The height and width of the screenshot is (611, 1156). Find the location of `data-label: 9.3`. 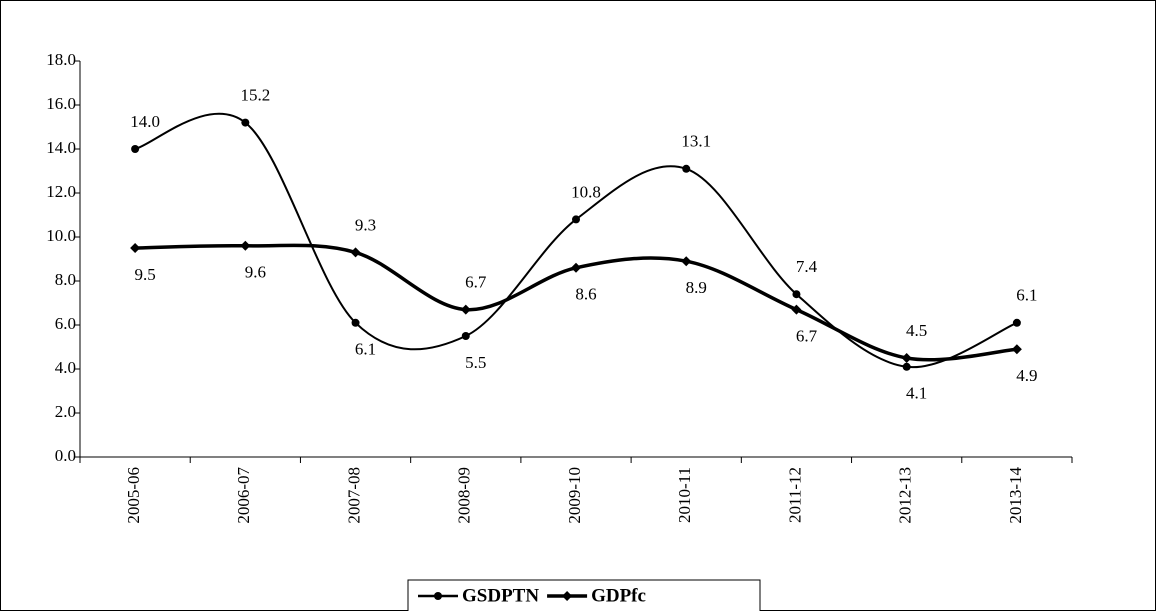

data-label: 9.3 is located at coordinates (365, 224).